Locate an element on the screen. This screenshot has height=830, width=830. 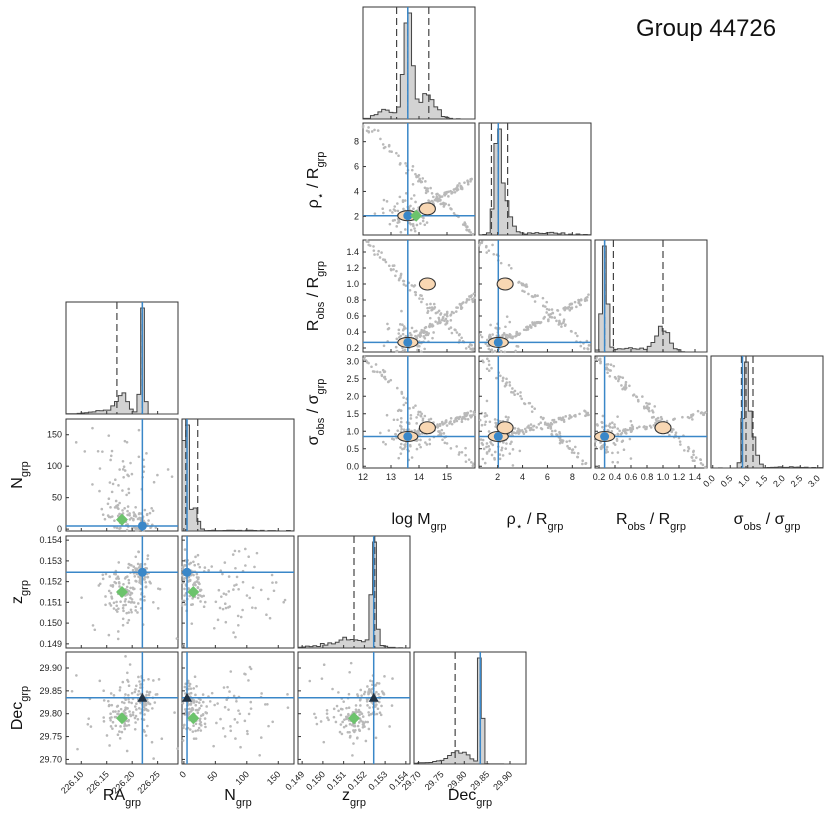
scatter-logM-Robs-truth-marker is located at coordinates (408, 342).